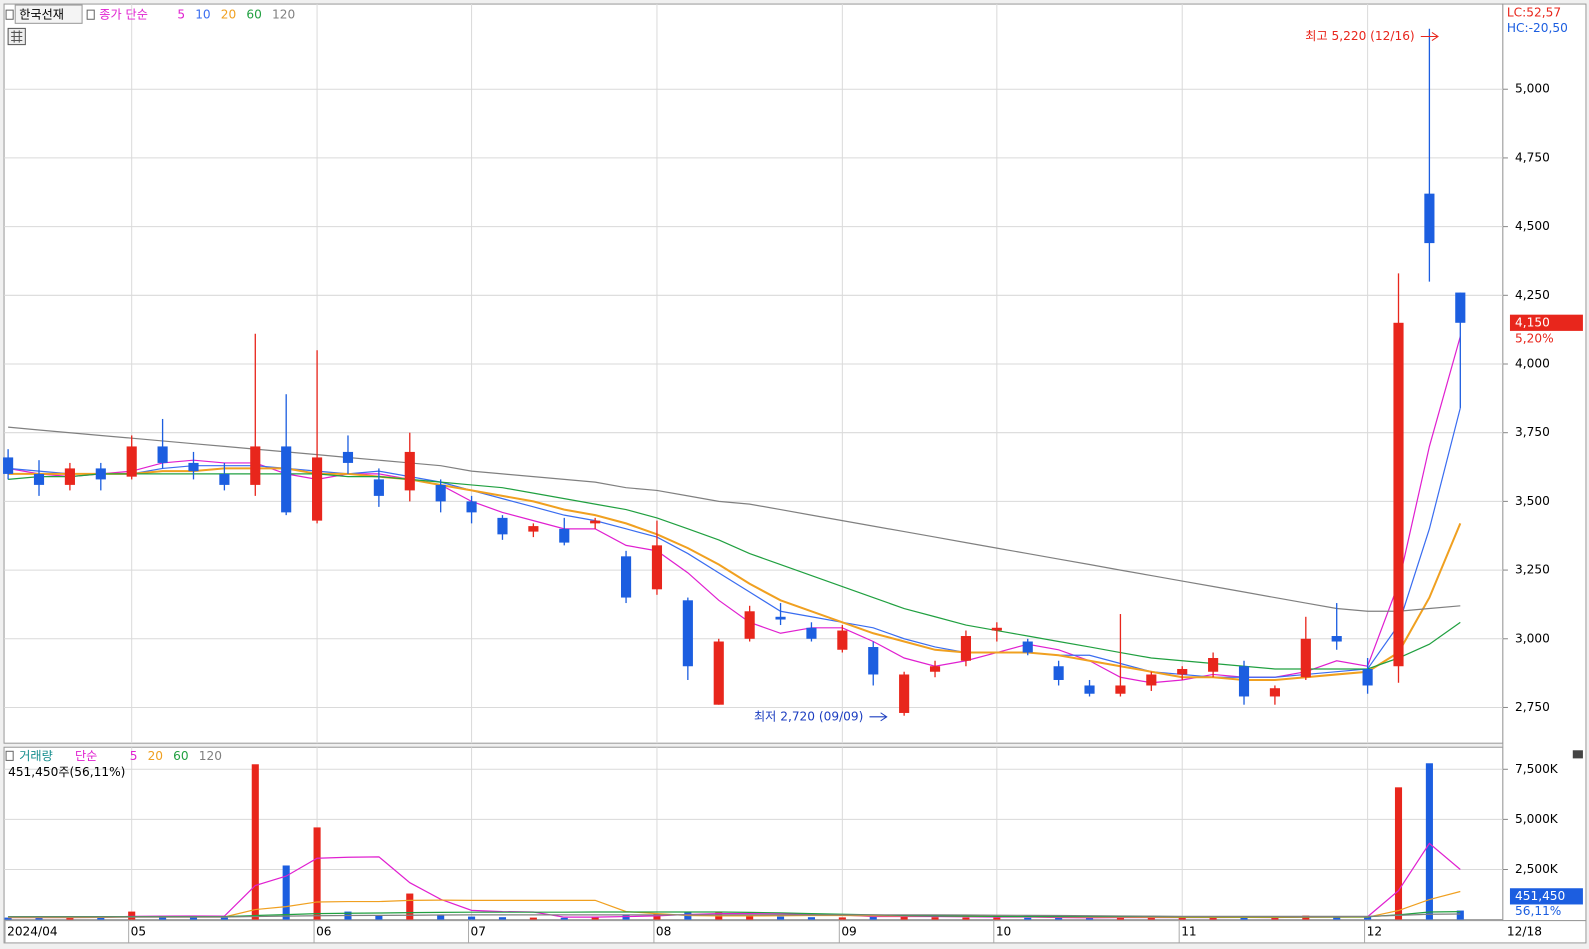 This screenshot has width=1589, height=949. Describe the element at coordinates (323, 931) in the screenshot. I see `x-tick-label: 06` at that location.